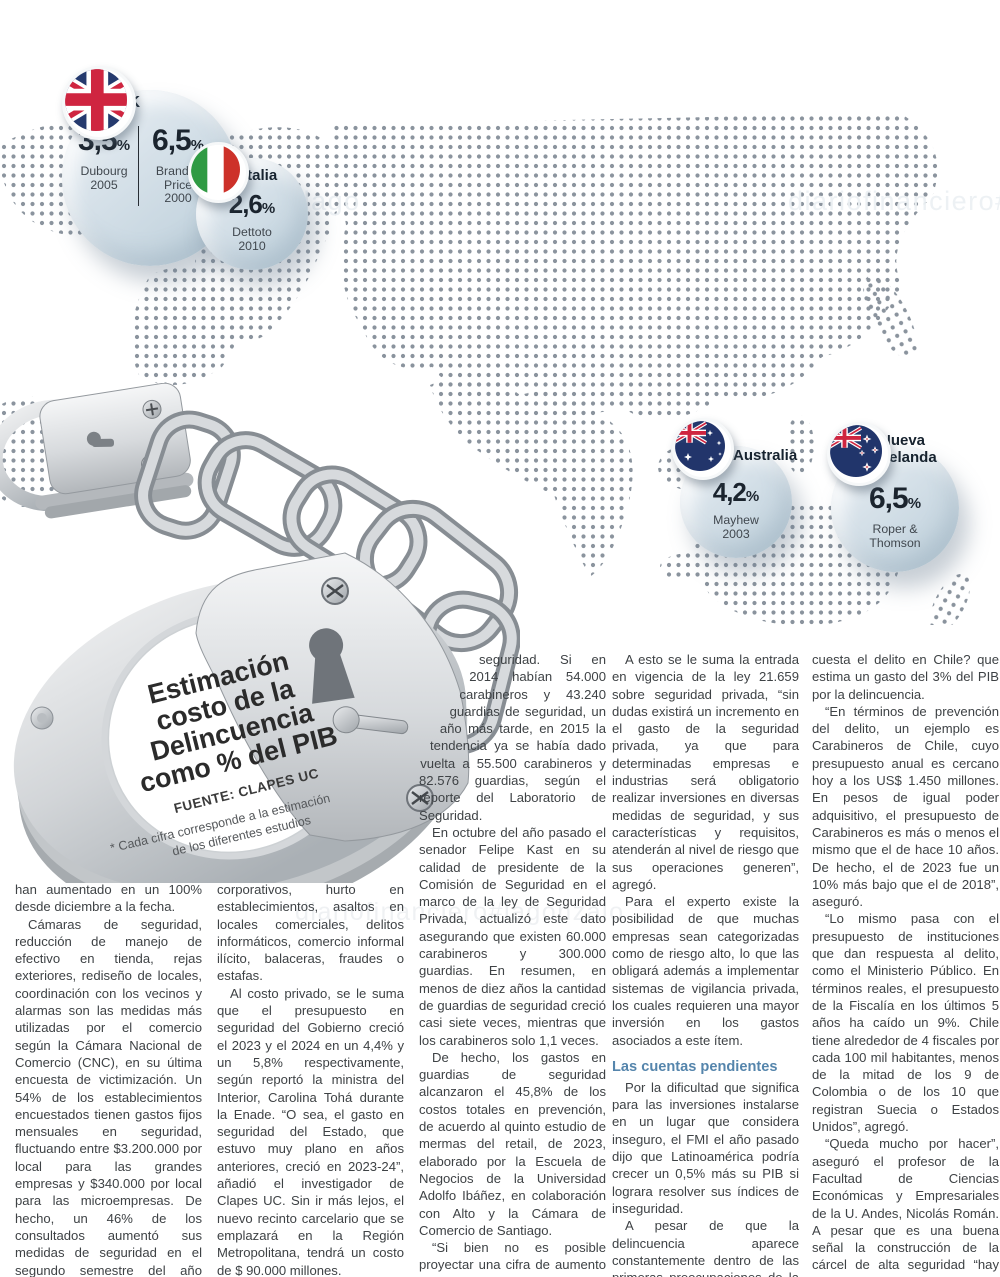 The height and width of the screenshot is (1277, 1000). I want to click on uk-flag-icon, so click(99, 103).